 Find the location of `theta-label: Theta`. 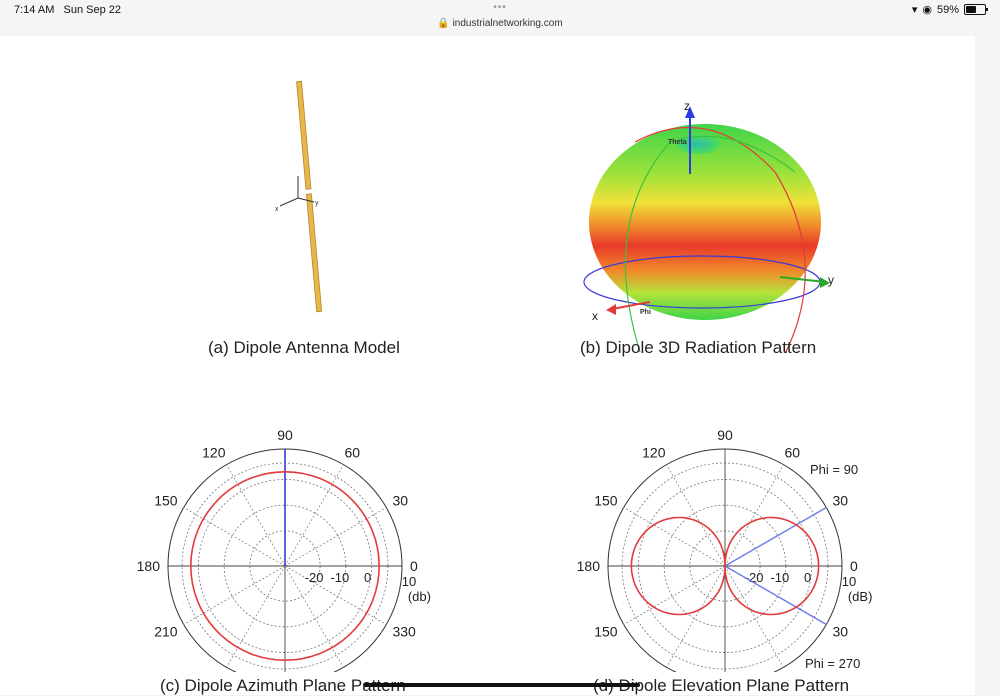

theta-label: Theta is located at coordinates (677, 142).